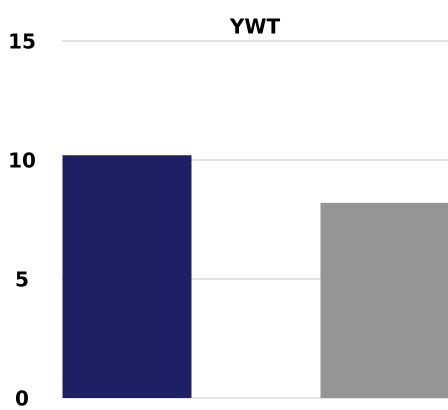 This screenshot has width=448, height=410. I want to click on chart-title: YWT, so click(255, 27).